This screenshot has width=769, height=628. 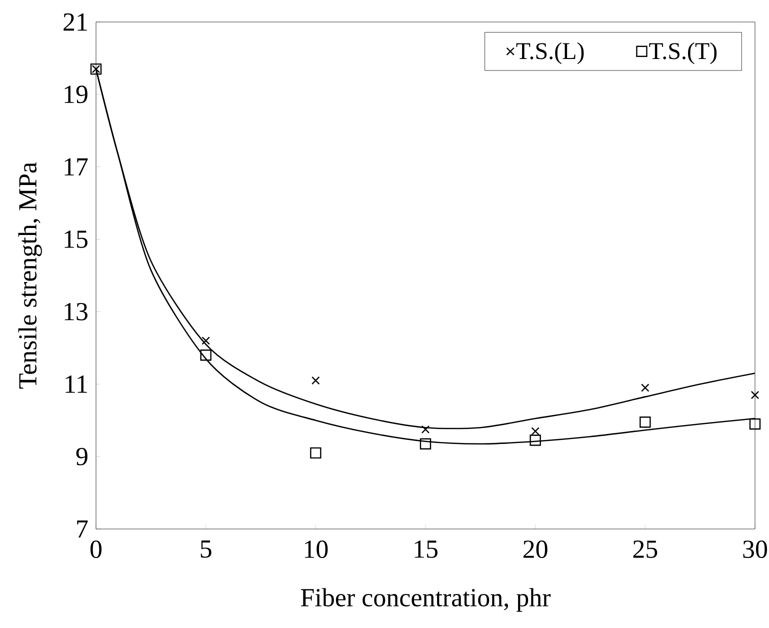 I want to click on y-tick-label: 15, so click(x=76, y=239).